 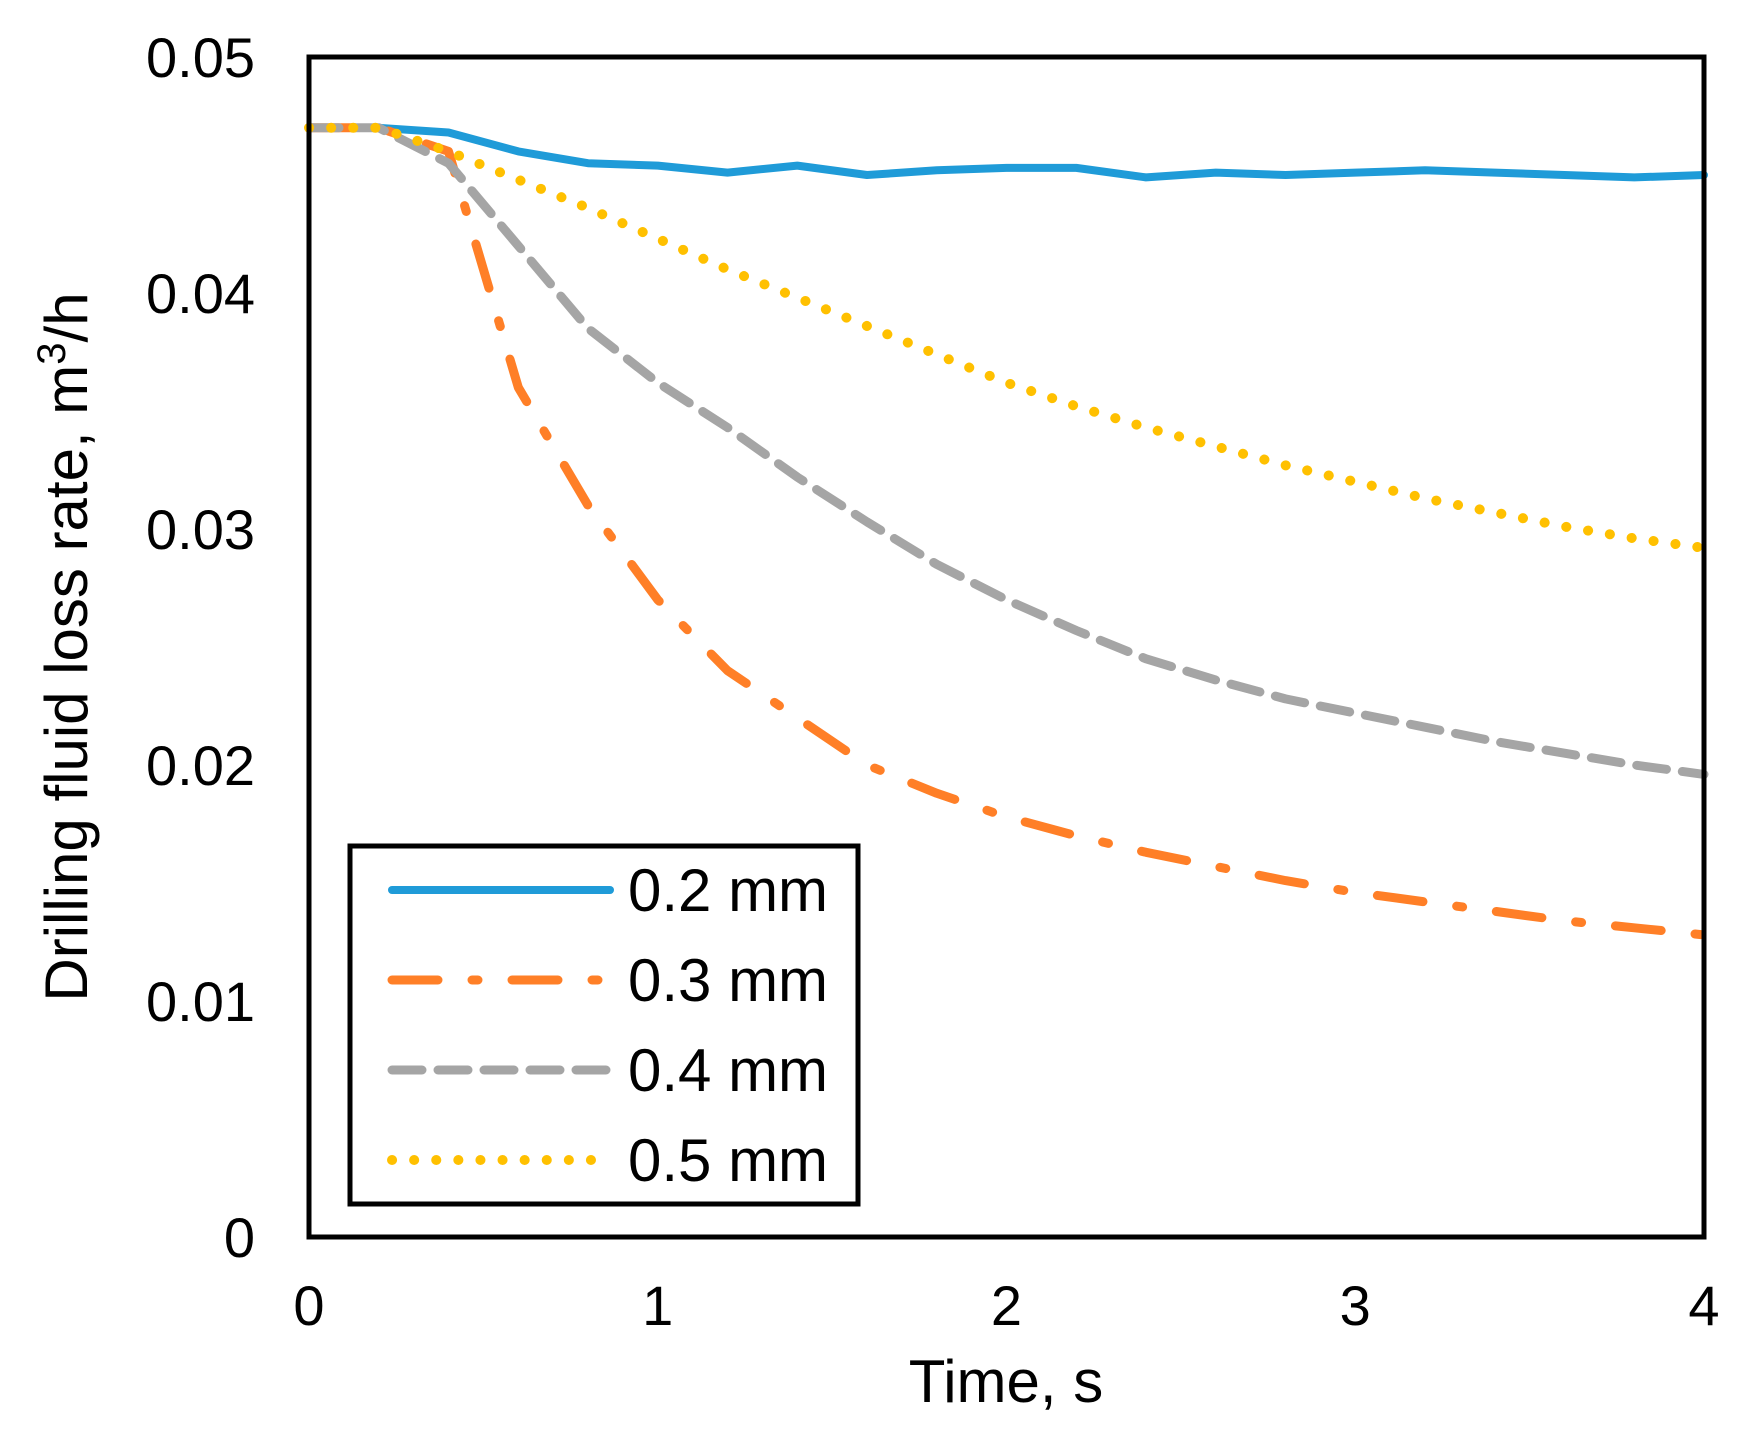 I want to click on y-tick-label: 0.03, so click(x=200, y=529).